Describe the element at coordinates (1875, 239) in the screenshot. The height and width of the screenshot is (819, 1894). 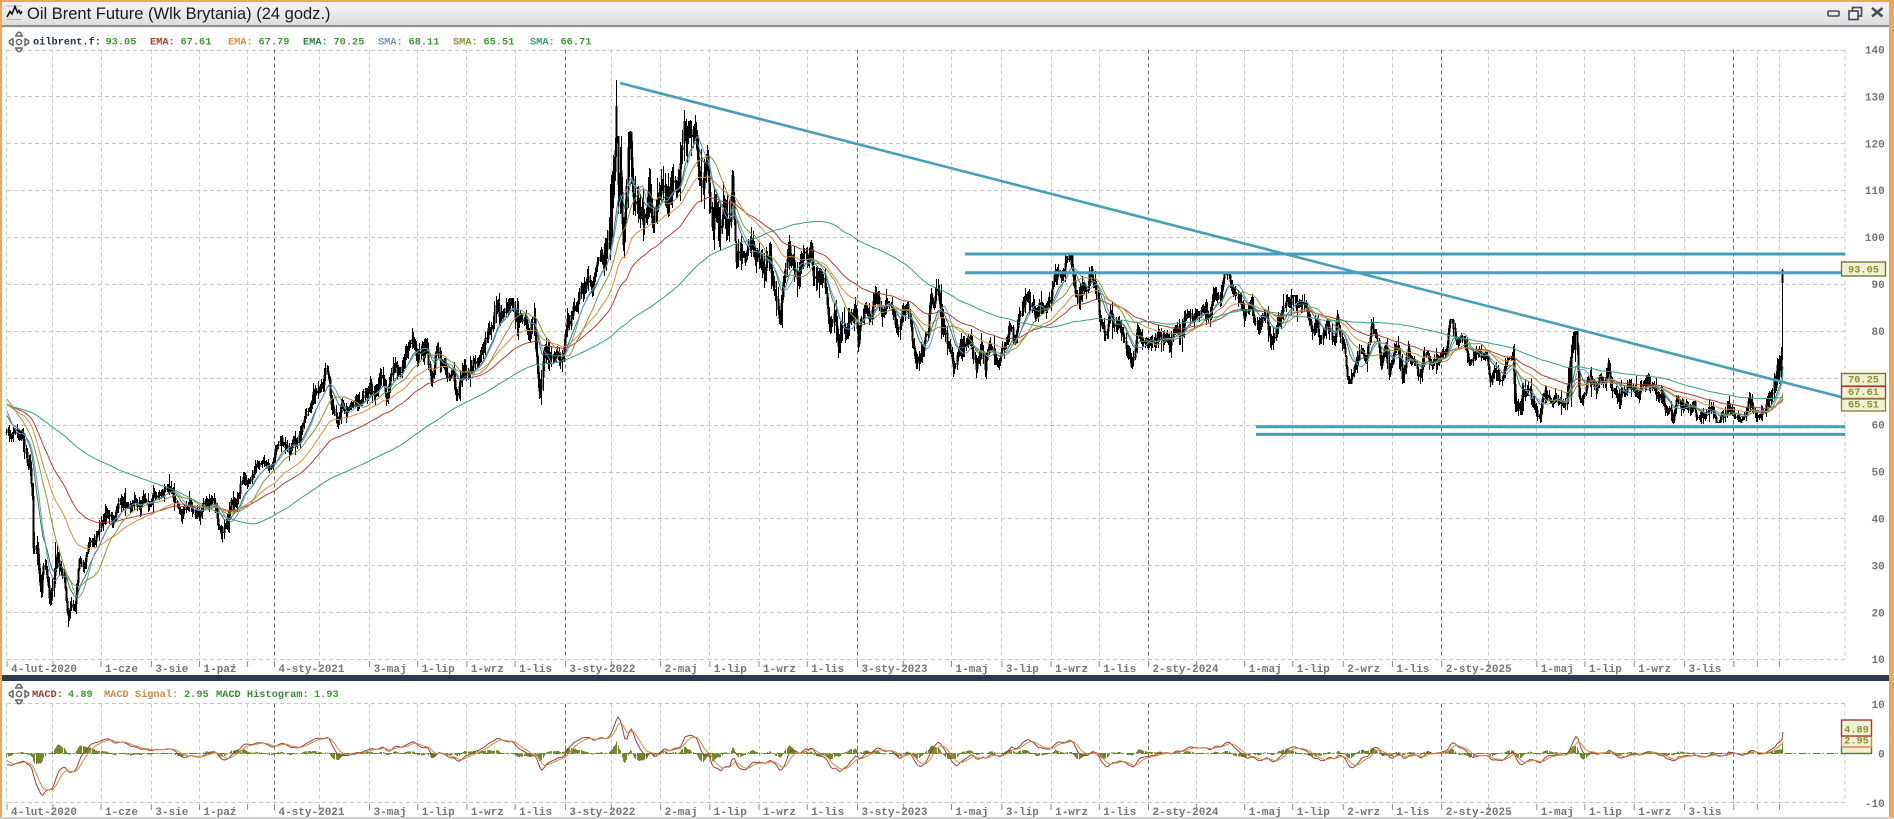
I see `svg-text: 100` at that location.